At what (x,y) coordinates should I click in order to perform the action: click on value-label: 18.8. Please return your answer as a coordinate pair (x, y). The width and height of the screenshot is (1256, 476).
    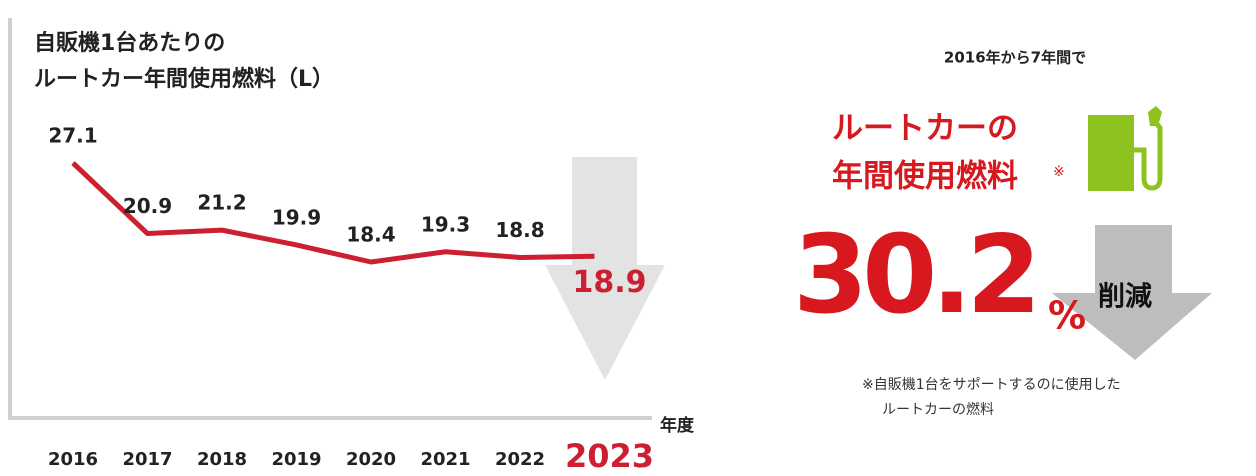
    Looking at the image, I should click on (519, 230).